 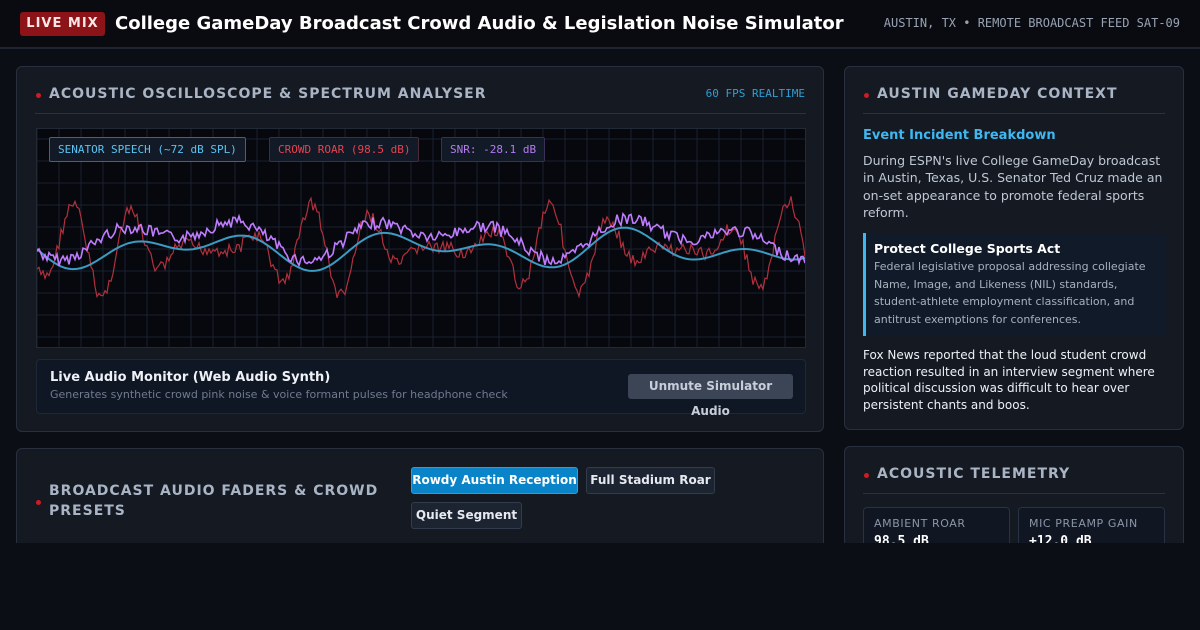 What do you see at coordinates (466, 515) in the screenshot?
I see `preset-quiet-segment-button: Quiet Segment` at bounding box center [466, 515].